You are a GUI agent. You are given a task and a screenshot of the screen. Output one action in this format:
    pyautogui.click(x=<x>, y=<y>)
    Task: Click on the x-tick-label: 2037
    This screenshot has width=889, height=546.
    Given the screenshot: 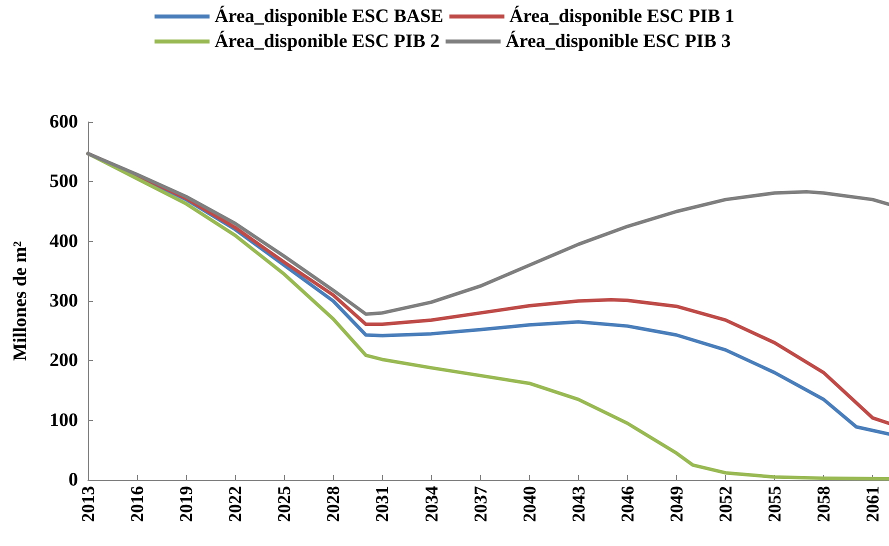 What is the action you would take?
    pyautogui.click(x=480, y=504)
    